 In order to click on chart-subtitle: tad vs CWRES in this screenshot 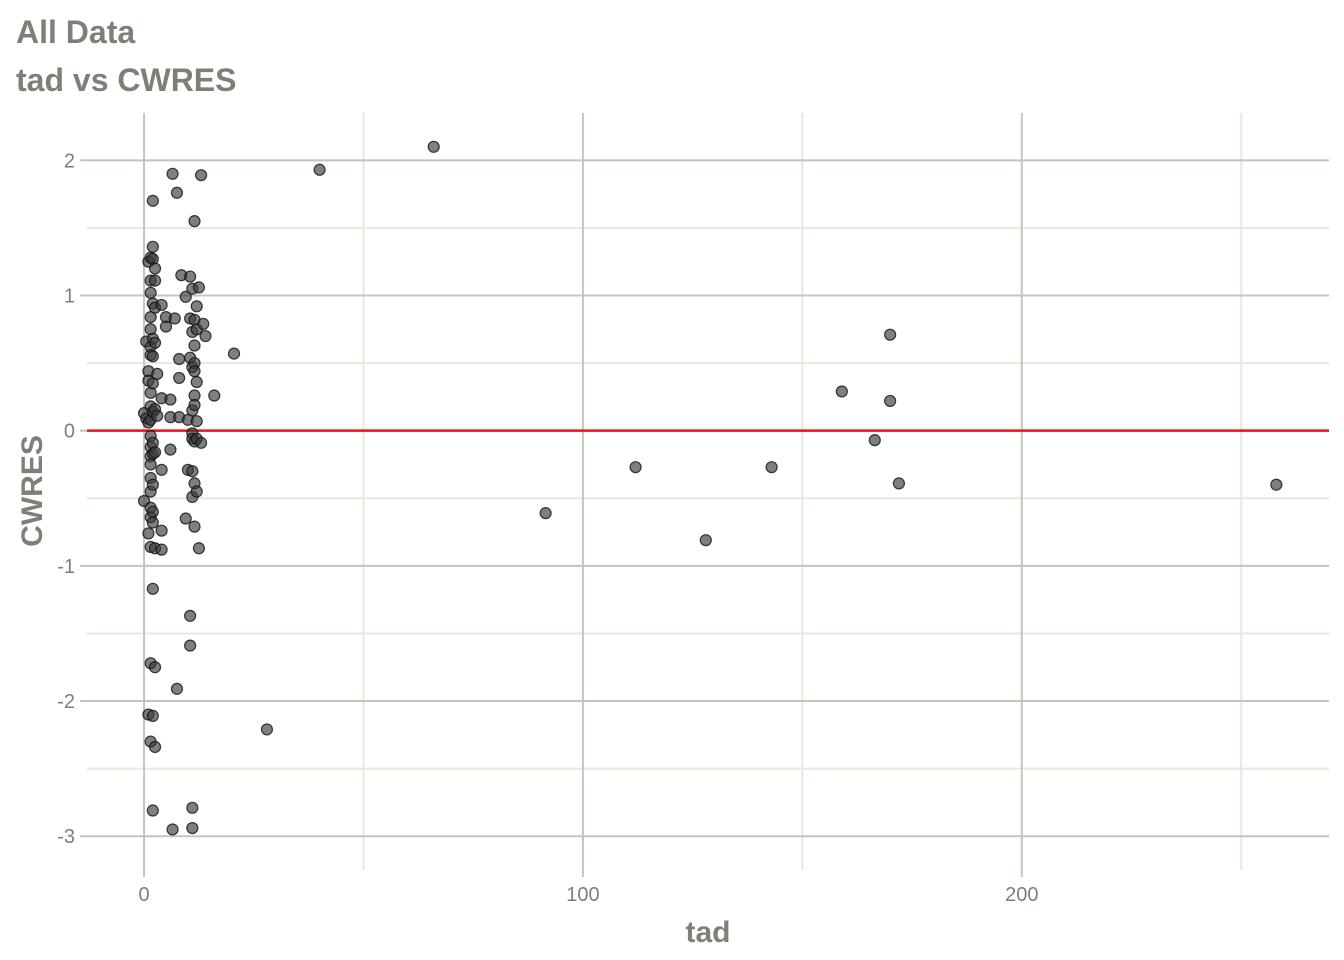, I will do `click(126, 80)`.